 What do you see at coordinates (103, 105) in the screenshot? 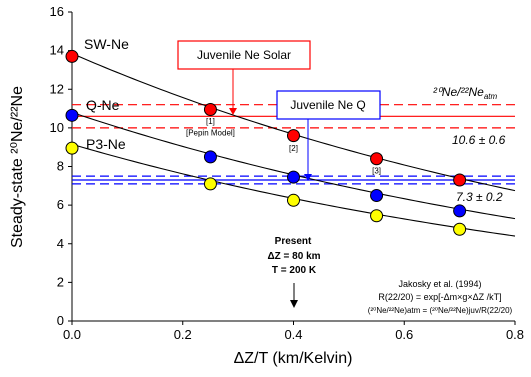
I see `series-label-q-ne: Q-Ne` at bounding box center [103, 105].